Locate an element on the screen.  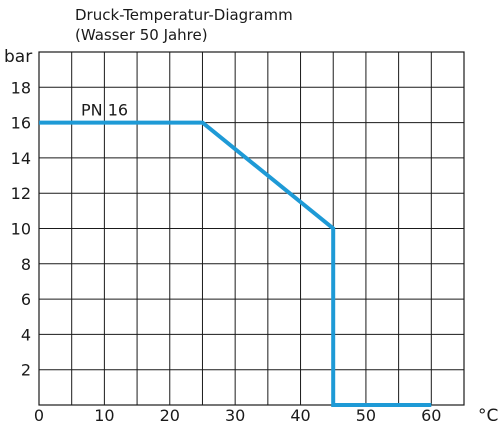
y-tick-label: 10 is located at coordinates (21, 229).